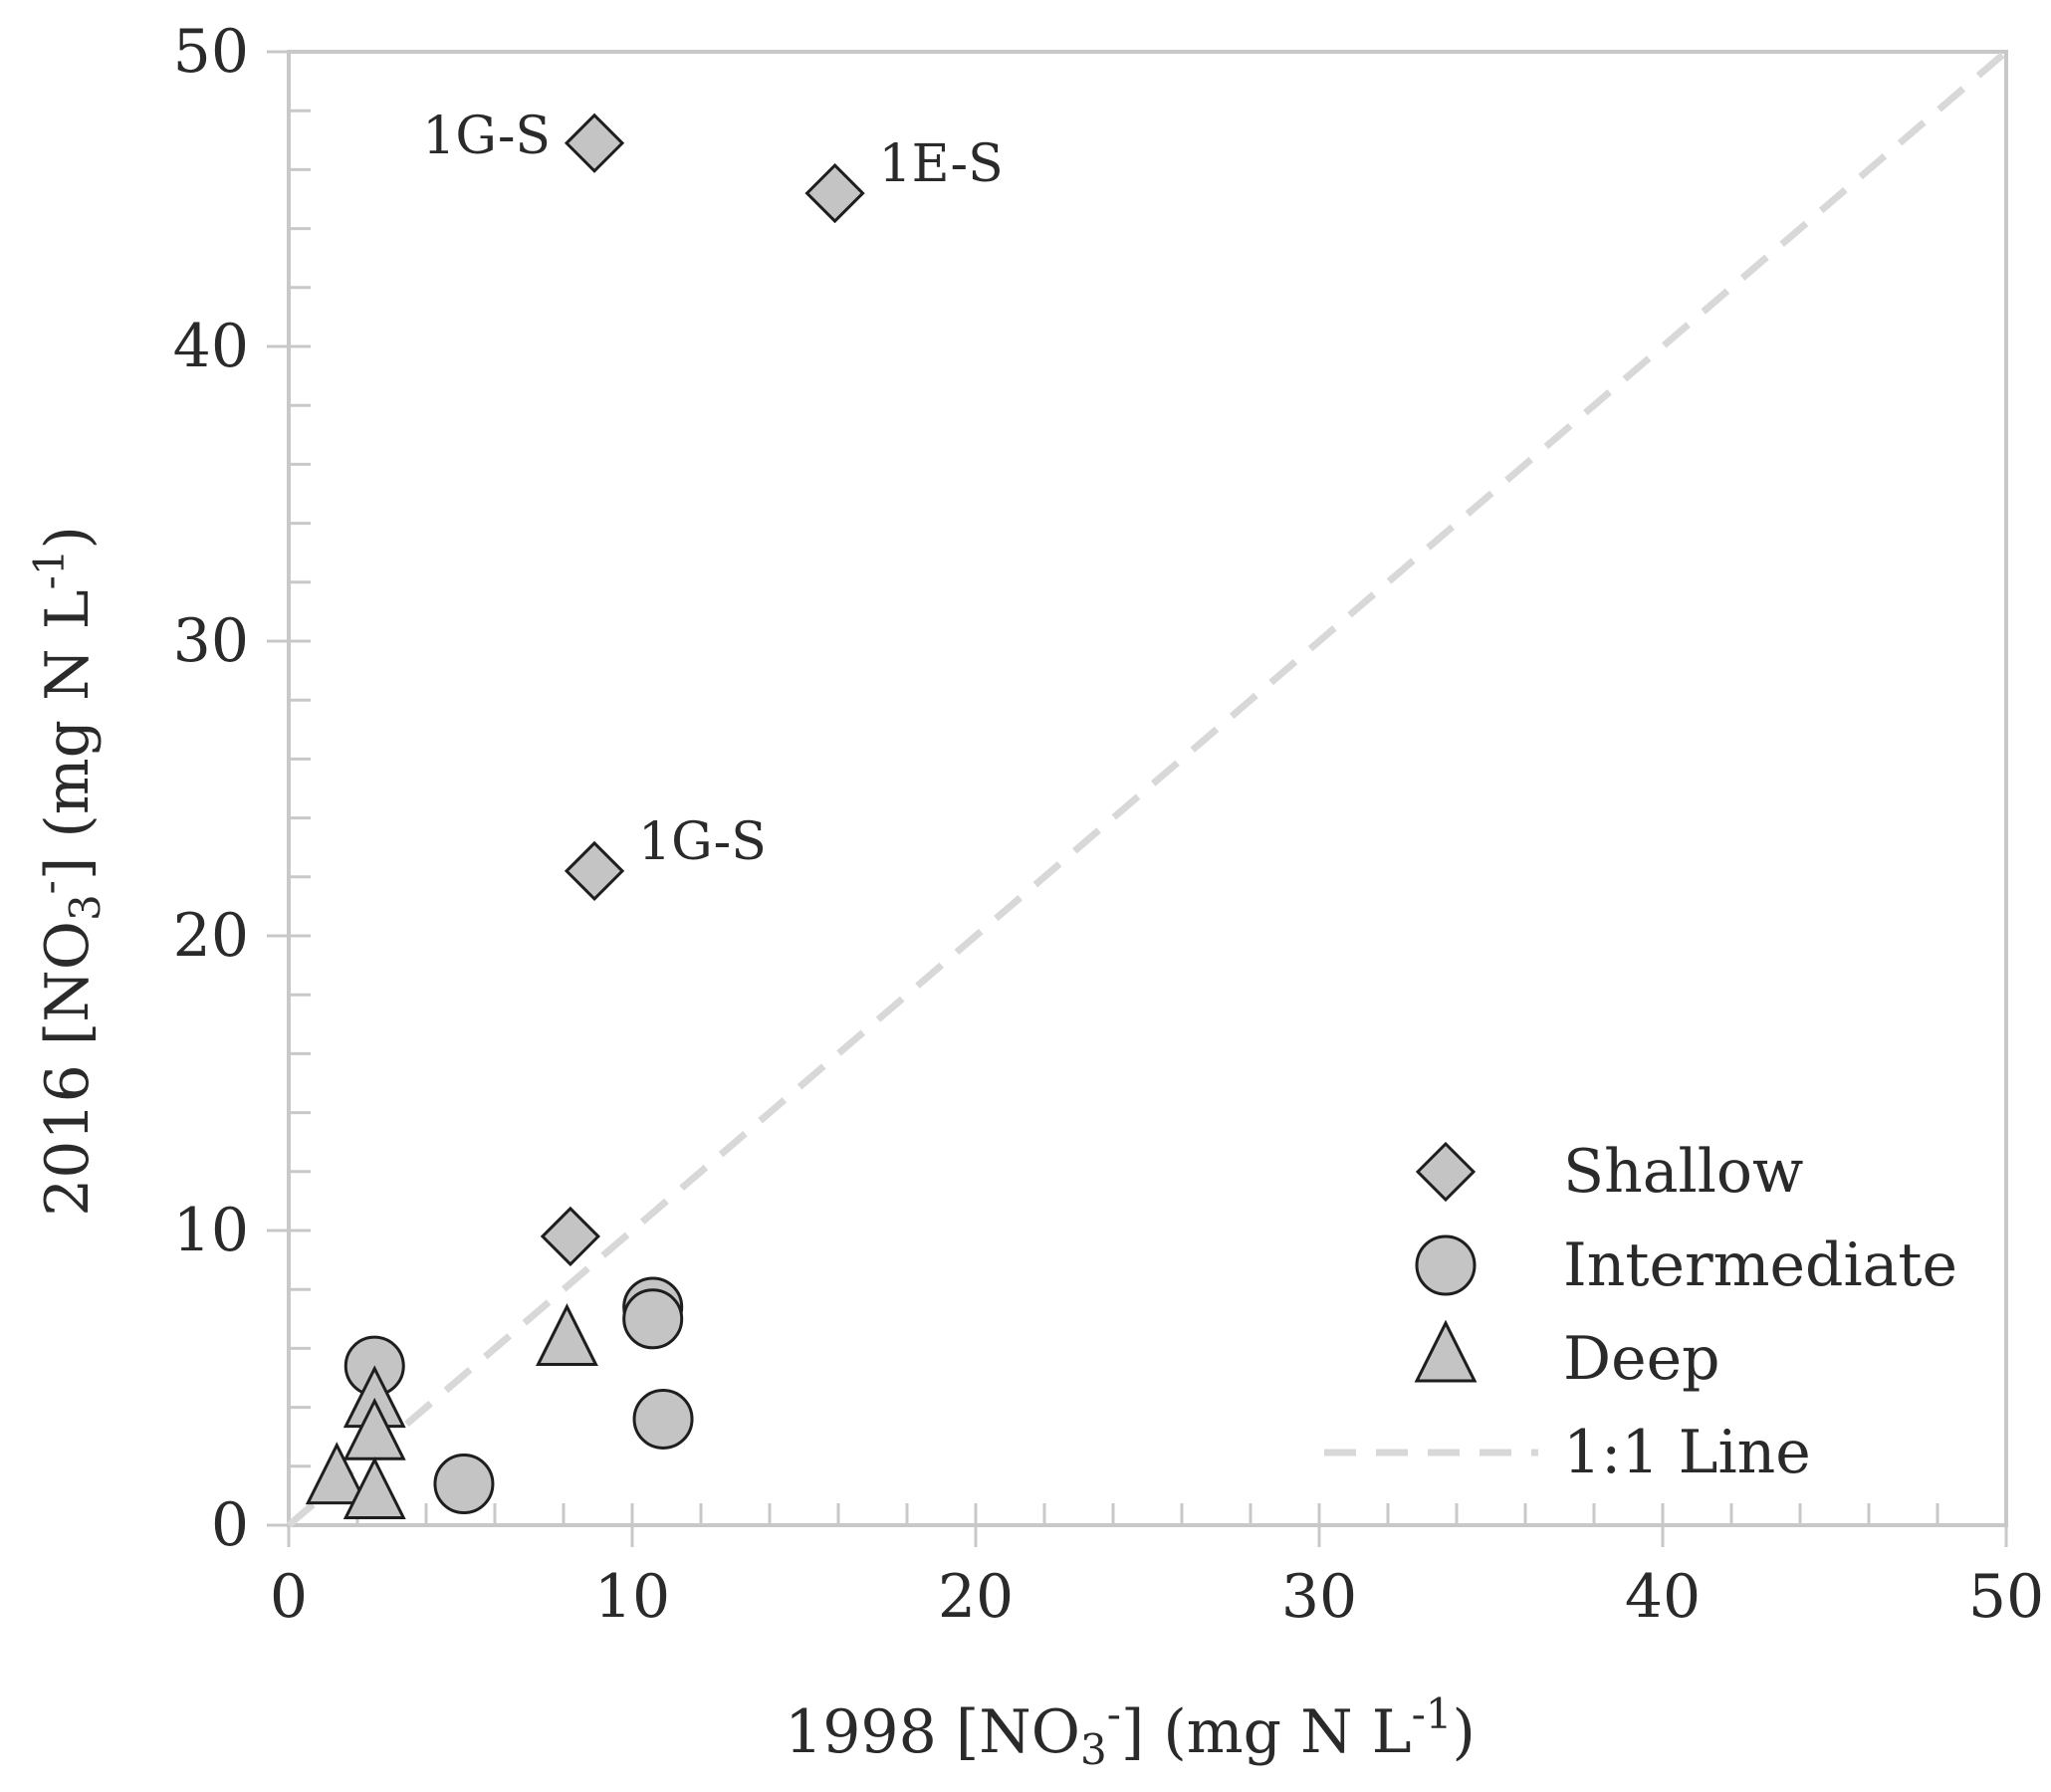  What do you see at coordinates (1663, 1597) in the screenshot?
I see `x-tick-label: 40` at bounding box center [1663, 1597].